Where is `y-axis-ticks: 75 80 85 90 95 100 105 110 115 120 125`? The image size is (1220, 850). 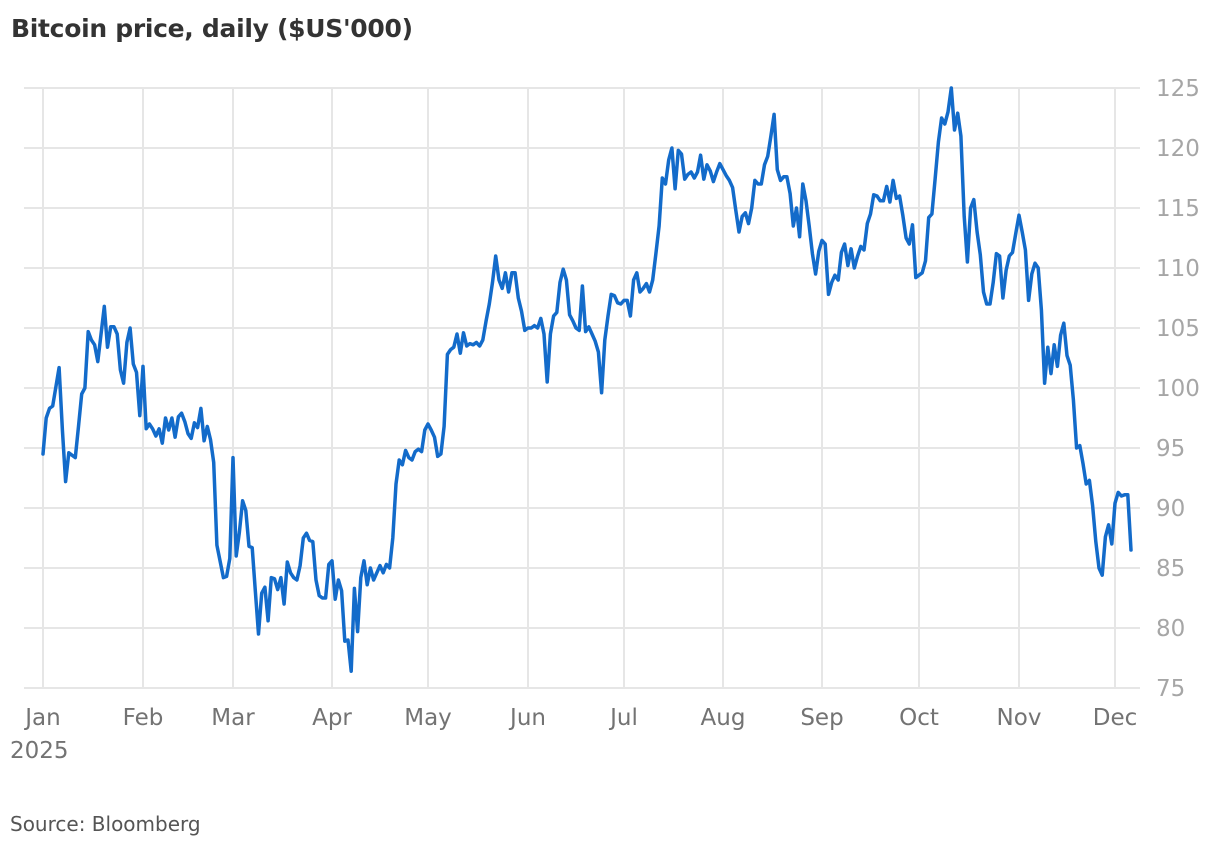
y-axis-ticks: 75 80 85 90 95 100 105 110 115 120 125 is located at coordinates (1178, 389).